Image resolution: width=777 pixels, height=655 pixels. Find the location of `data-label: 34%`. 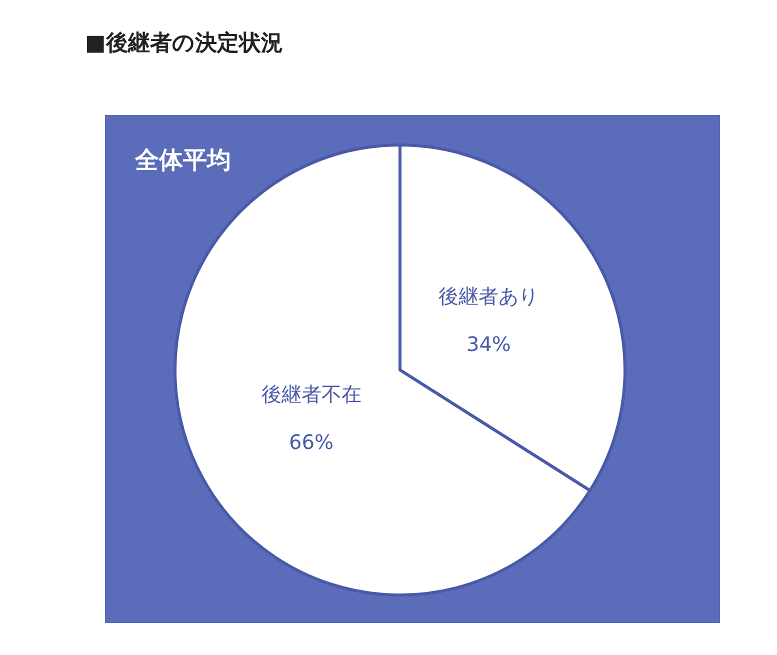

data-label: 34% is located at coordinates (488, 344).